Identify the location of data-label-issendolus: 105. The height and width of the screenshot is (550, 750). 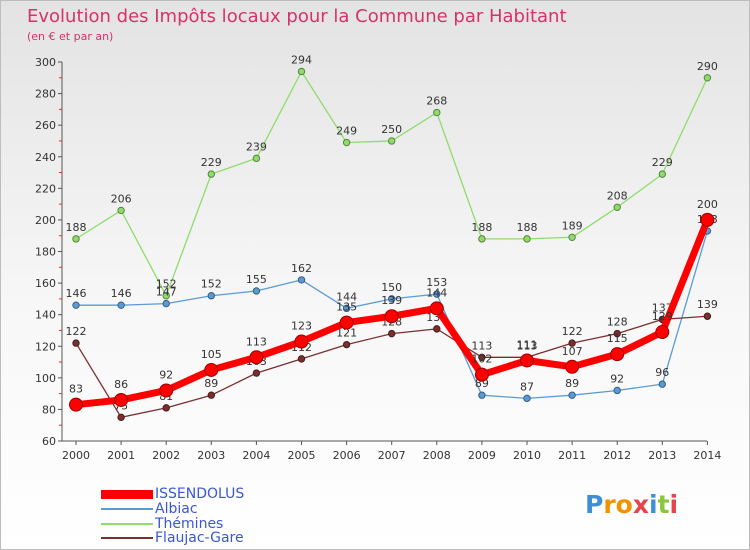
(211, 354).